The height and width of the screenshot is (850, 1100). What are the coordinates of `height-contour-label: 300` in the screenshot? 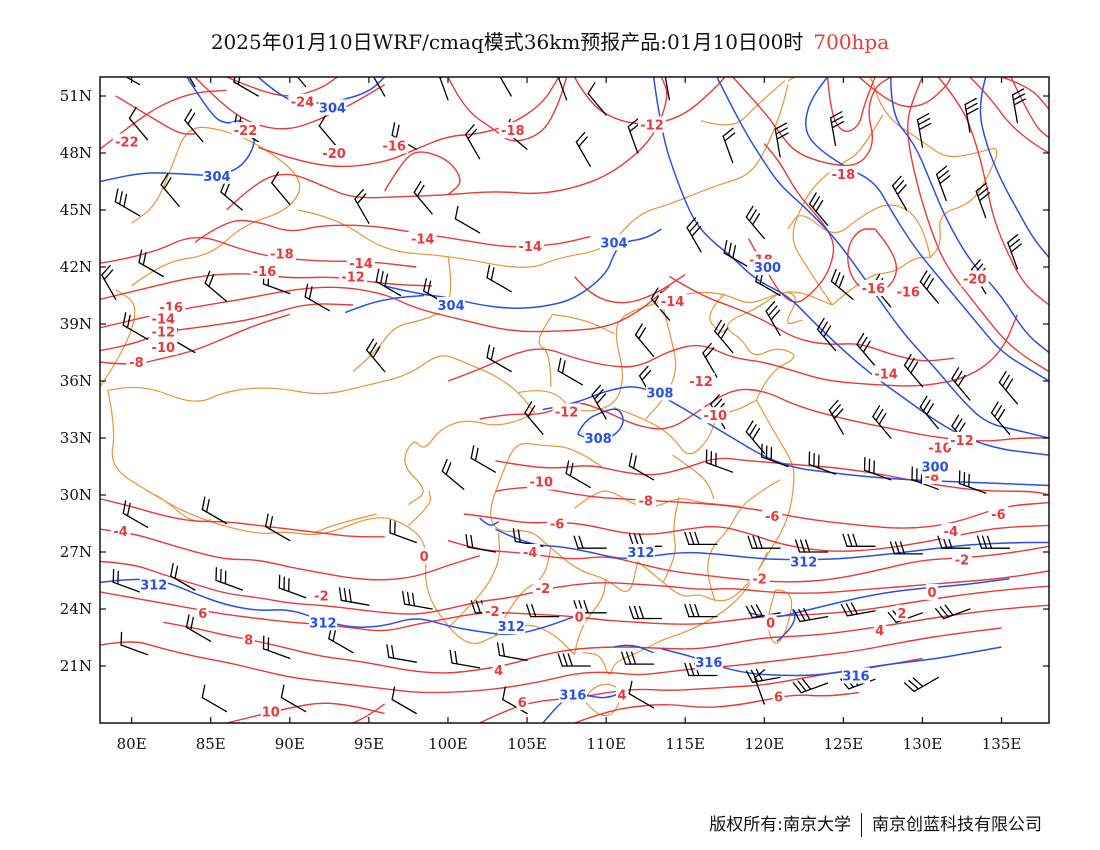 It's located at (935, 468).